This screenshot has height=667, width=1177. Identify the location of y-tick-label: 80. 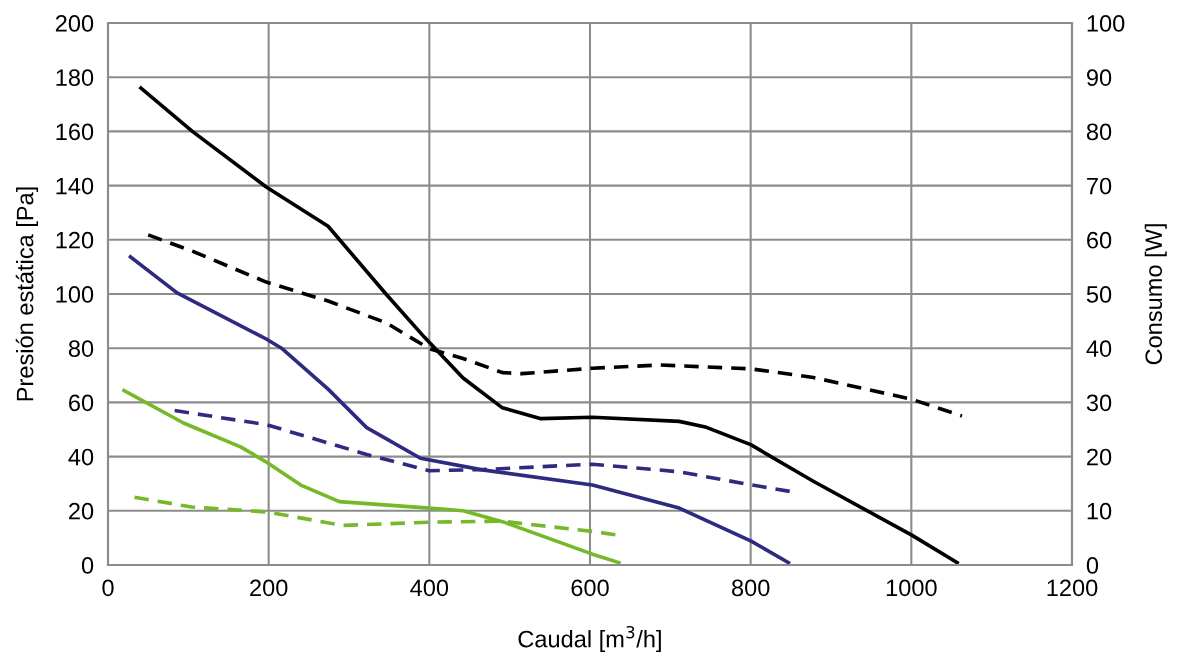
(81, 348).